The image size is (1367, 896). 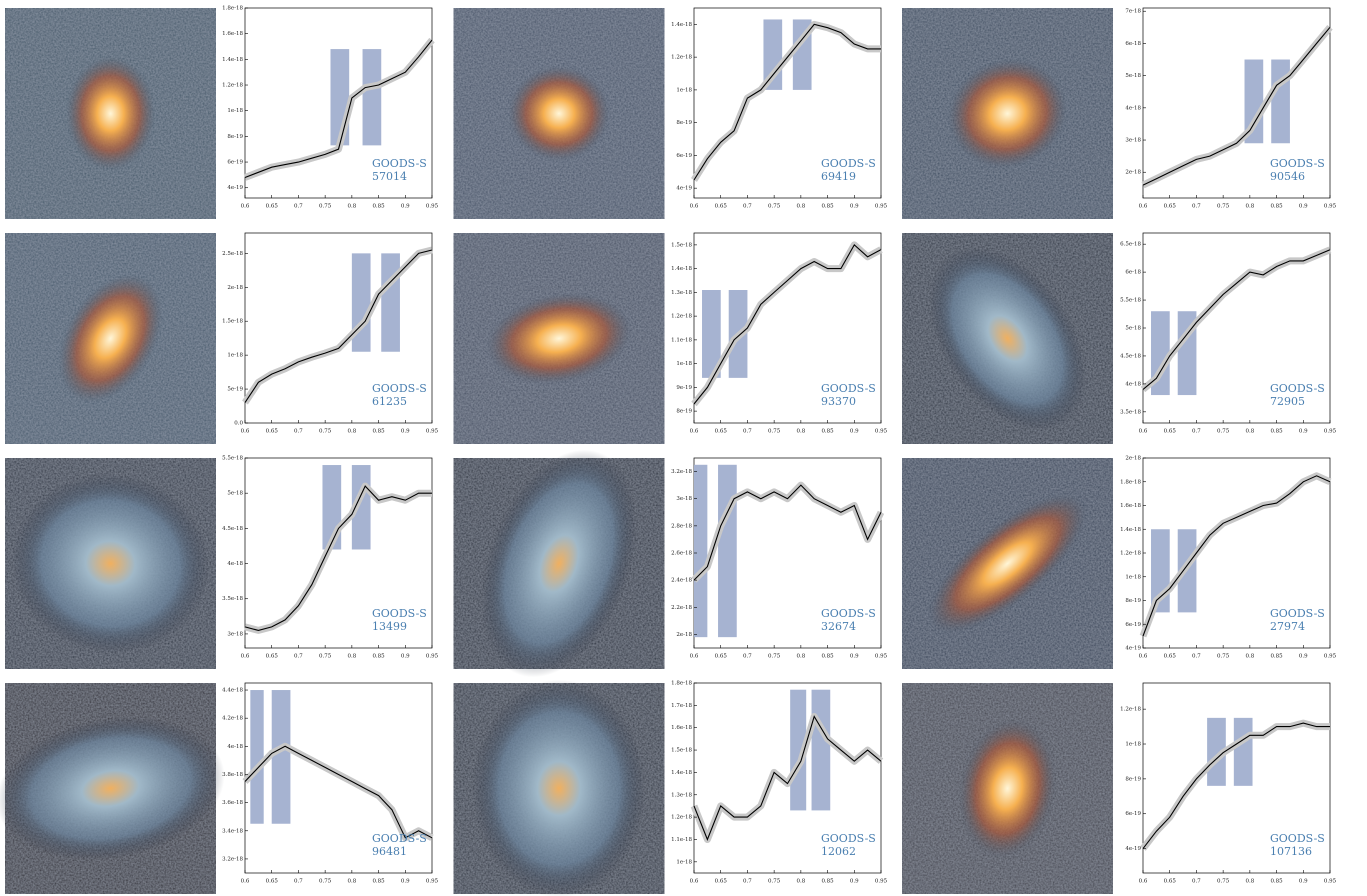 What do you see at coordinates (681, 795) in the screenshot?
I see `y-tick-label: 1.3e-18` at bounding box center [681, 795].